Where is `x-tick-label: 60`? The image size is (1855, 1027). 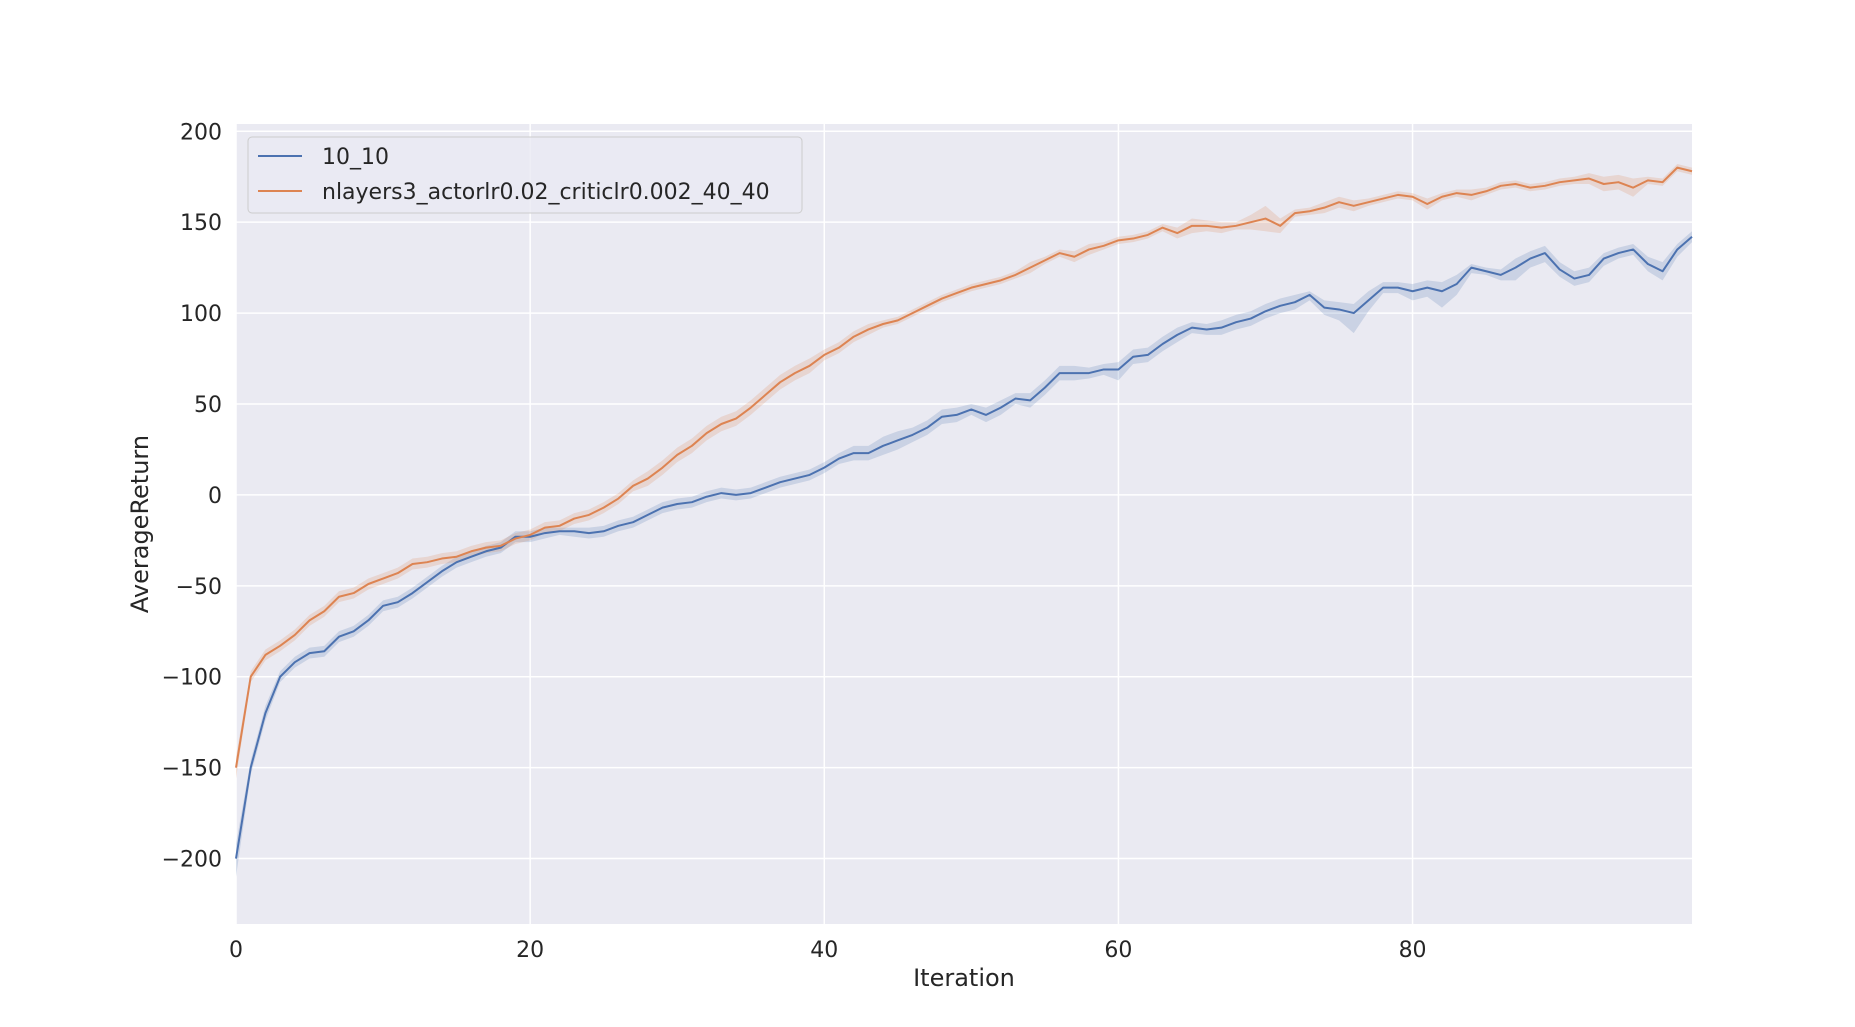 x-tick-label: 60 is located at coordinates (1118, 950).